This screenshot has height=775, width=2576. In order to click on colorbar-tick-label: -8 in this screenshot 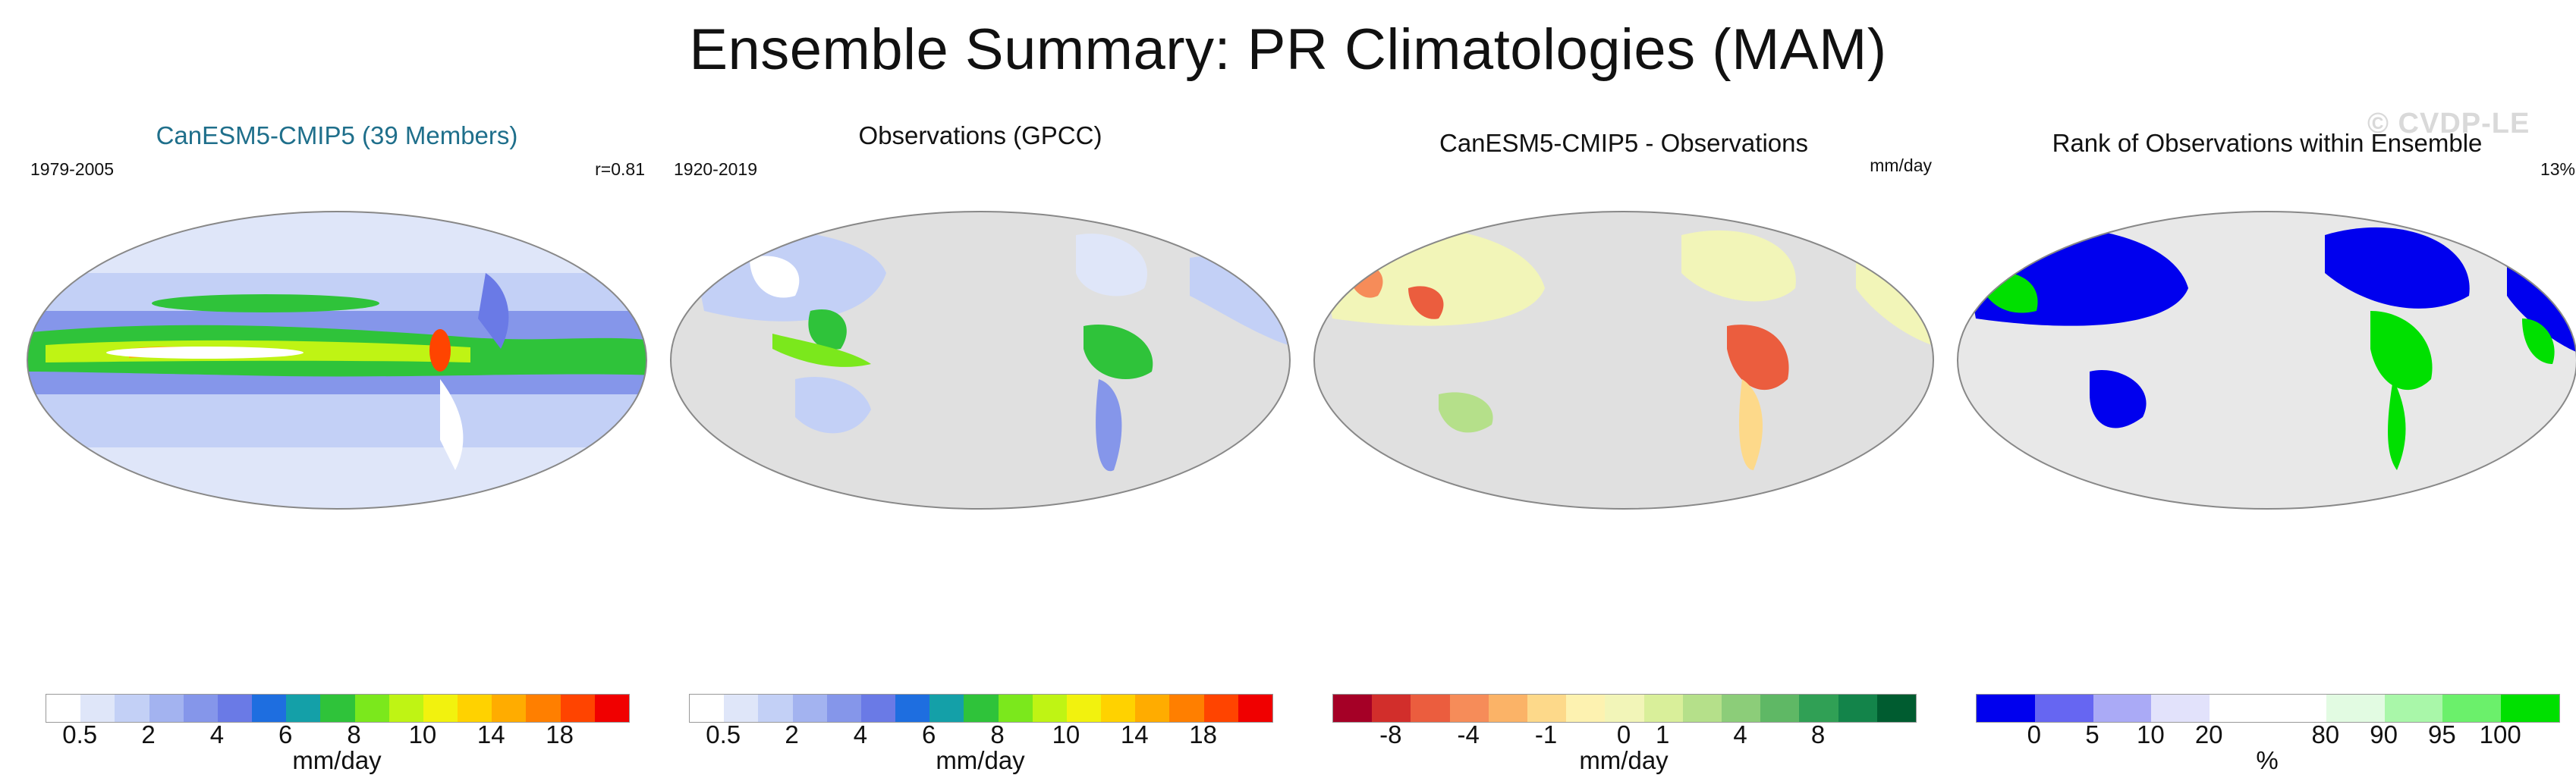, I will do `click(1390, 734)`.